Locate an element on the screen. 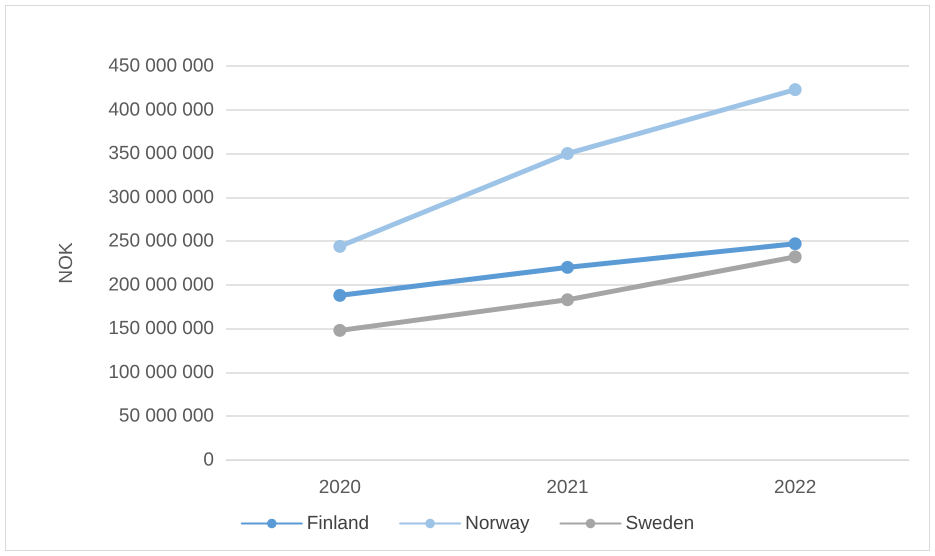  y-tick-label: 50 000 000 is located at coordinates (166, 416).